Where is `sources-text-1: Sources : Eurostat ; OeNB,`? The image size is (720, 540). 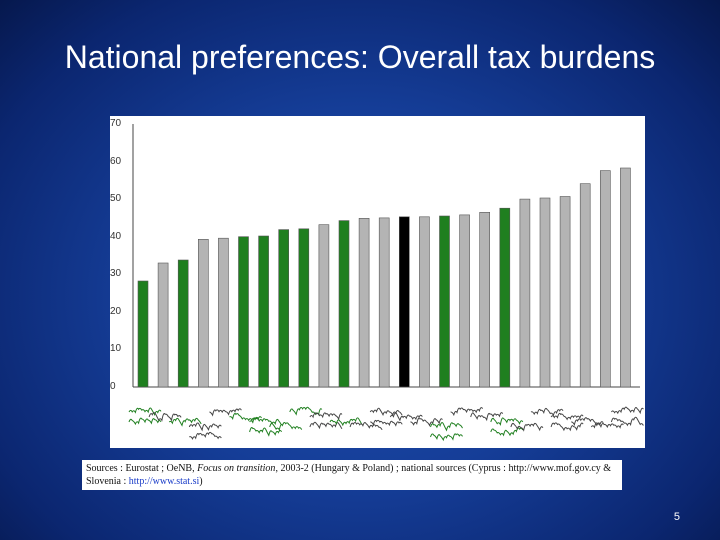
sources-text-1: Sources : Eurostat ; OeNB, is located at coordinates (142, 468).